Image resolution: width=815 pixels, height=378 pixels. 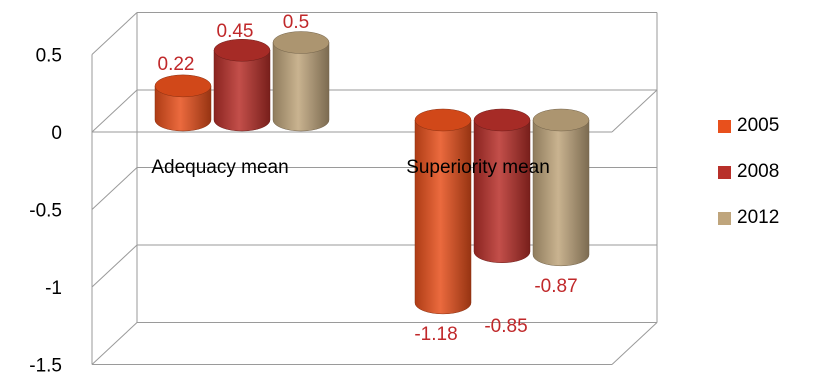 I want to click on category-label: Superiority mean, so click(x=478, y=167).